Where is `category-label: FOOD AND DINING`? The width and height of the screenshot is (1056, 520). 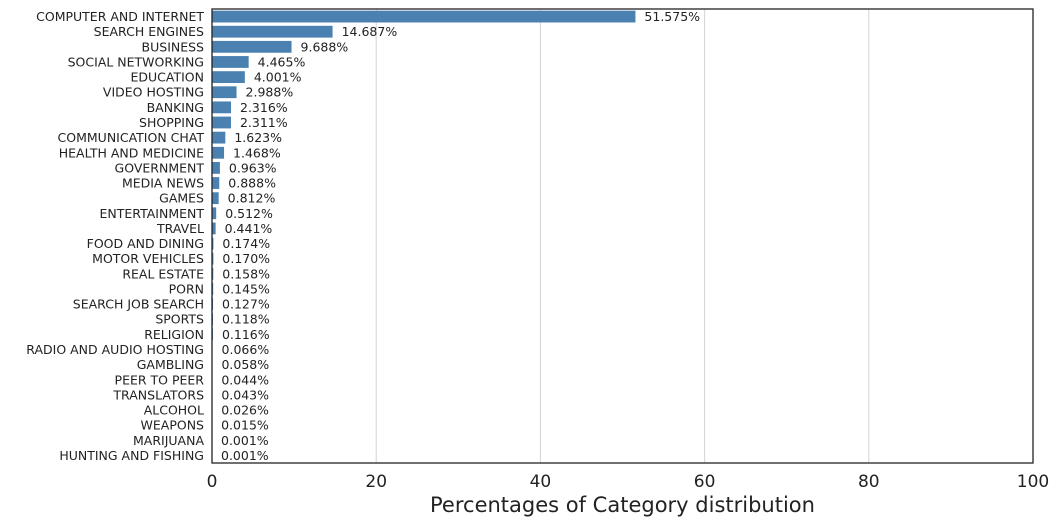
category-label: FOOD AND DINING is located at coordinates (145, 243).